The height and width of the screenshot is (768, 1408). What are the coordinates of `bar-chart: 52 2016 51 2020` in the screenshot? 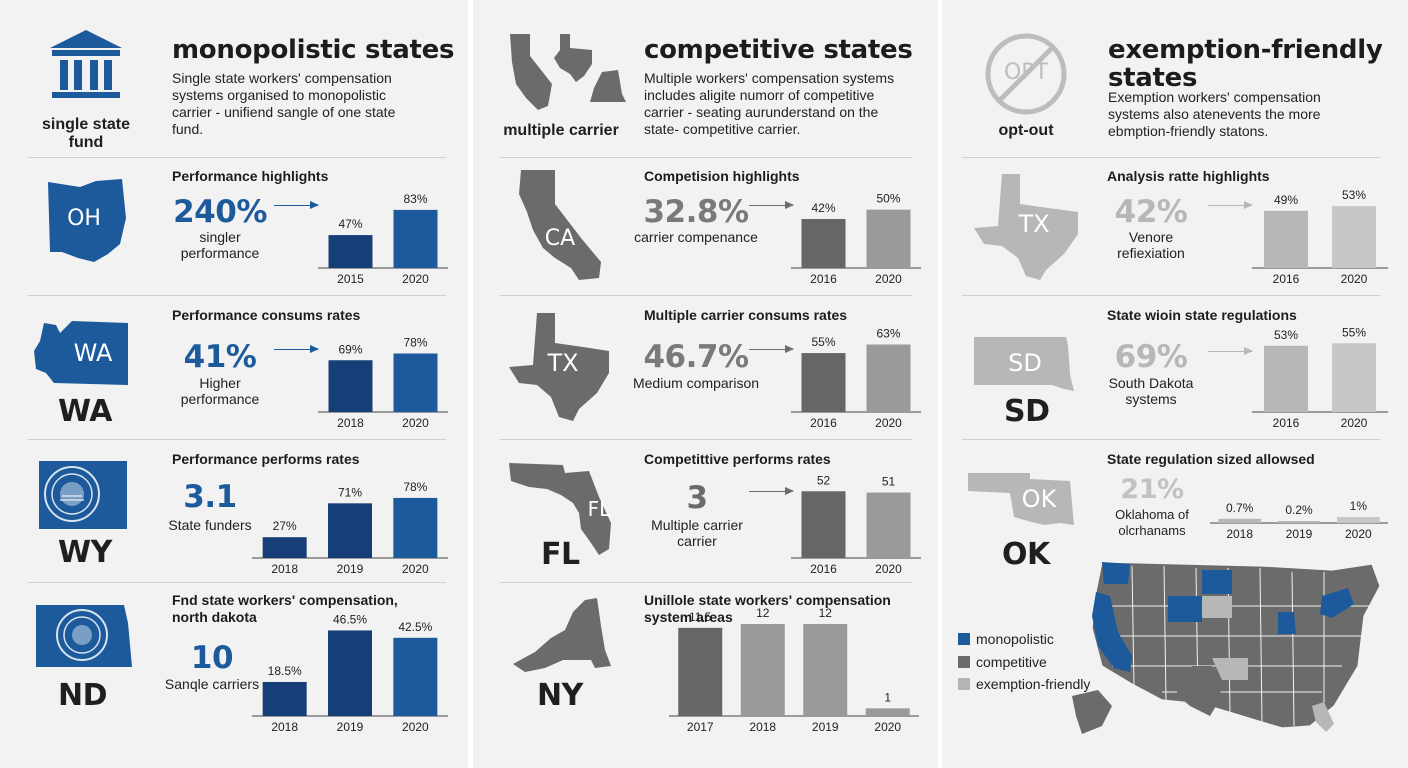 It's located at (856, 524).